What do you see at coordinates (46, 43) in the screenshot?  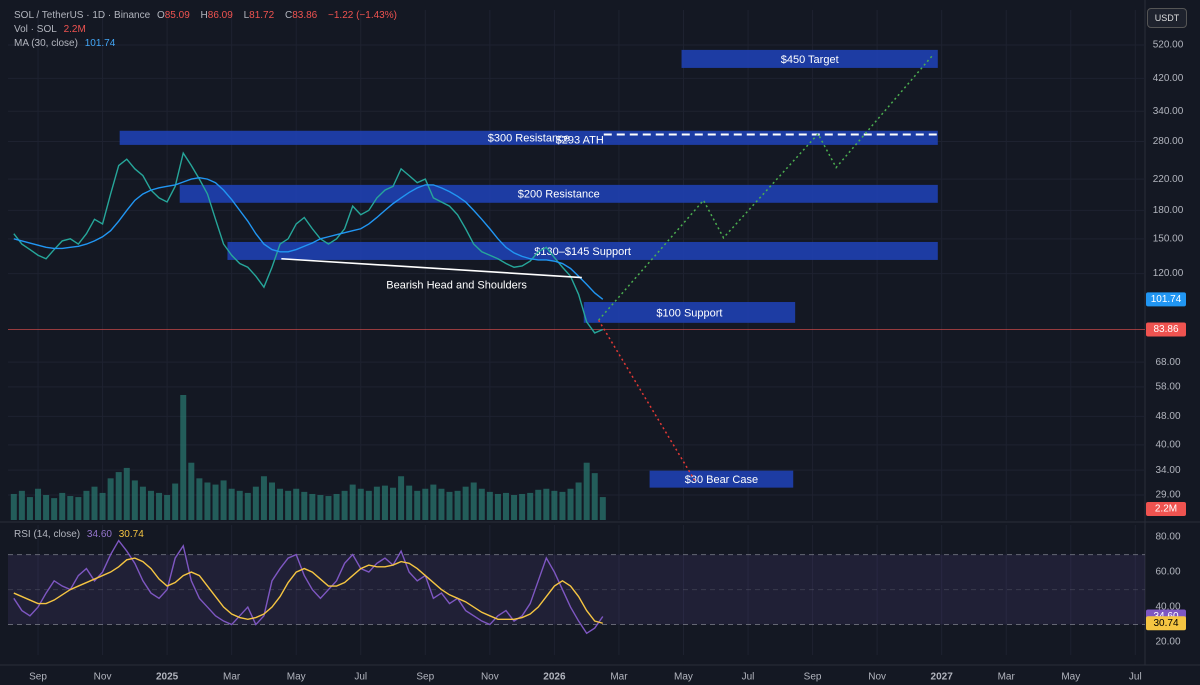 I see `ma-name: MA (30, close)` at bounding box center [46, 43].